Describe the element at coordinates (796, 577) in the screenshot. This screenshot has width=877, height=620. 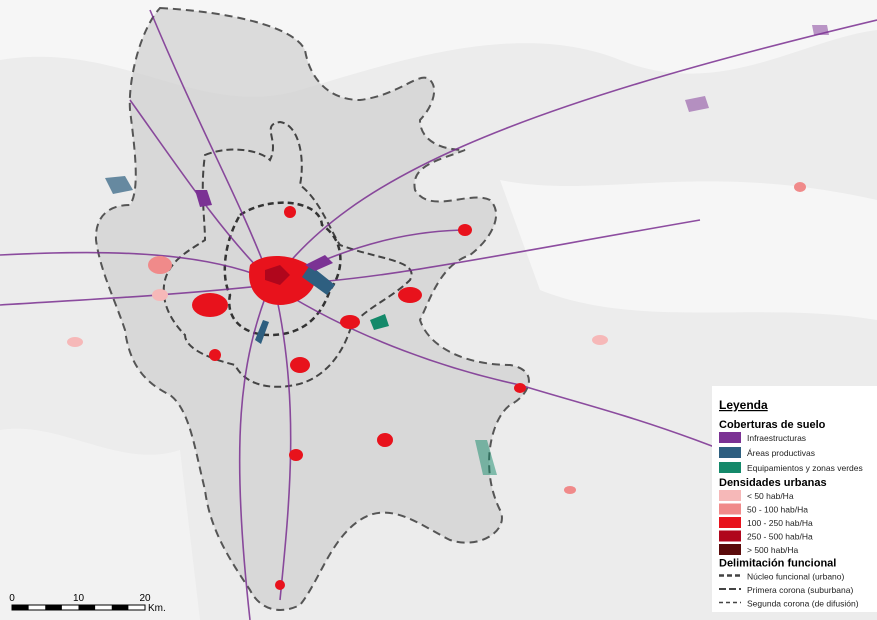
I see `legend-label: Núcleo funcional (urbano)` at that location.